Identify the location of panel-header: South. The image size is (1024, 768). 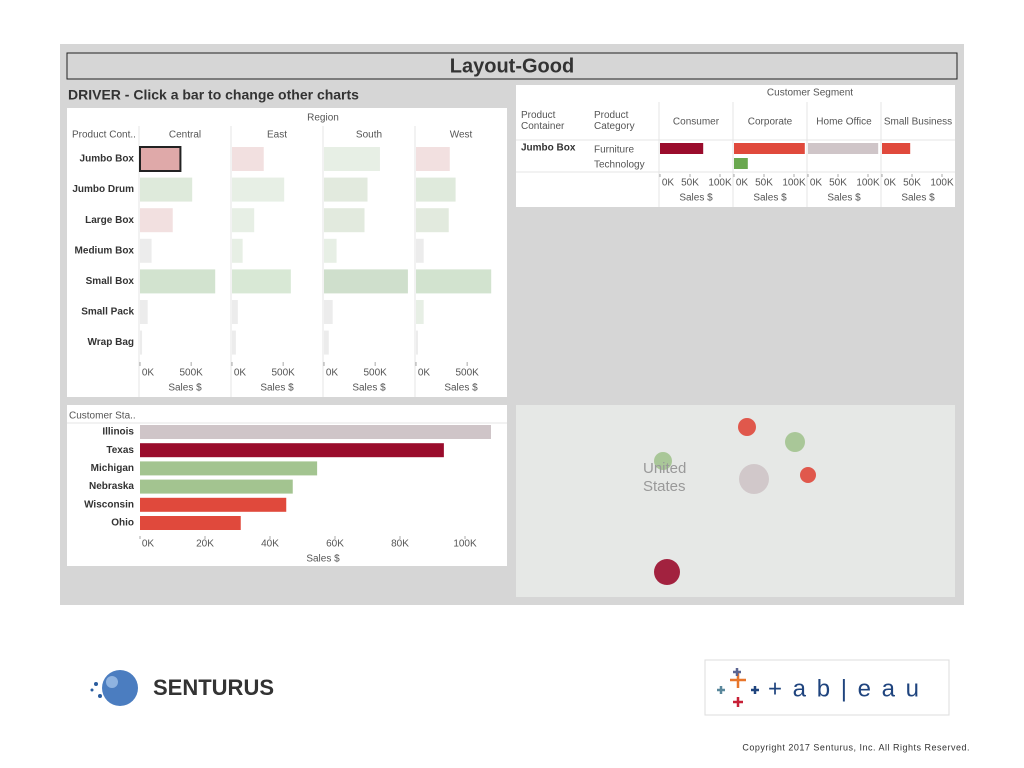
(369, 135).